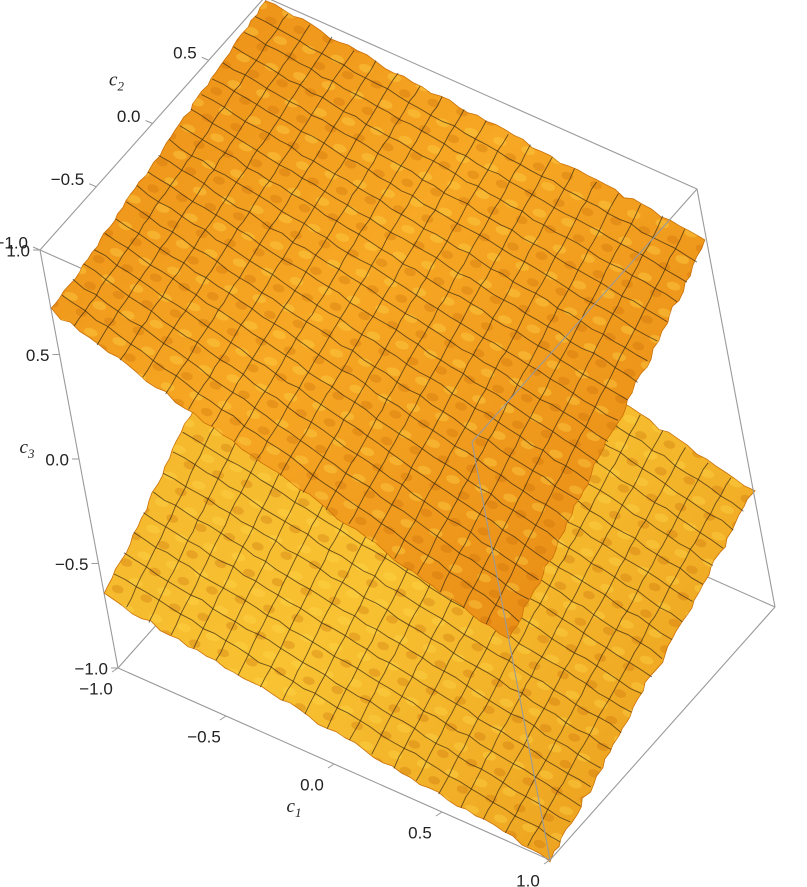  What do you see at coordinates (91, 668) in the screenshot?
I see `z-tick-label: −1.0` at bounding box center [91, 668].